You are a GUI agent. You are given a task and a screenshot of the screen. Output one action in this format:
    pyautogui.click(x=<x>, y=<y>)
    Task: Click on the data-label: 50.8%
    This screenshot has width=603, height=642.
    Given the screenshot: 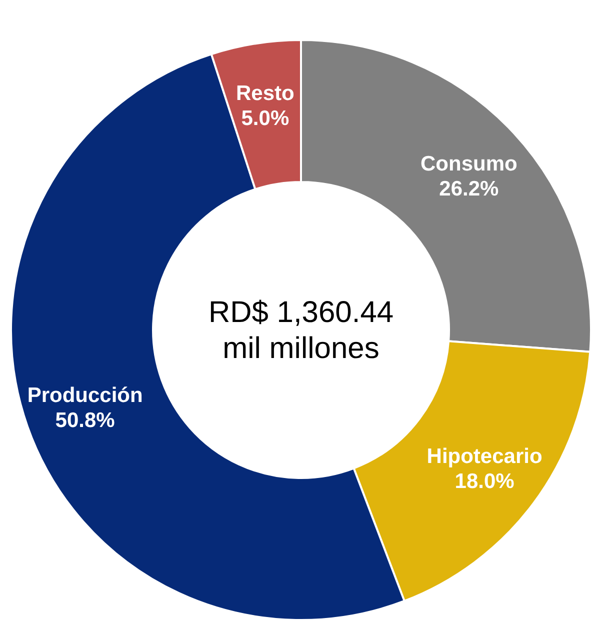 What is the action you would take?
    pyautogui.click(x=85, y=420)
    